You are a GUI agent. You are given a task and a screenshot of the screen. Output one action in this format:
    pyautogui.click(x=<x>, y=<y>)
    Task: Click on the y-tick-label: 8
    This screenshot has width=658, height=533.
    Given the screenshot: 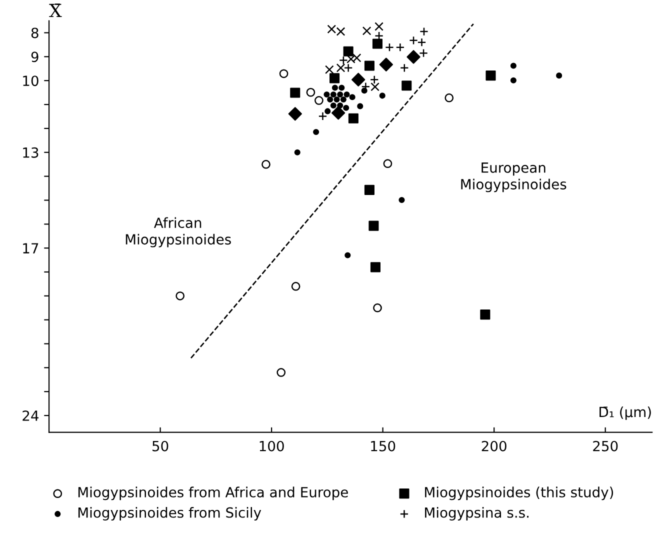 What is the action you would take?
    pyautogui.click(x=34, y=33)
    